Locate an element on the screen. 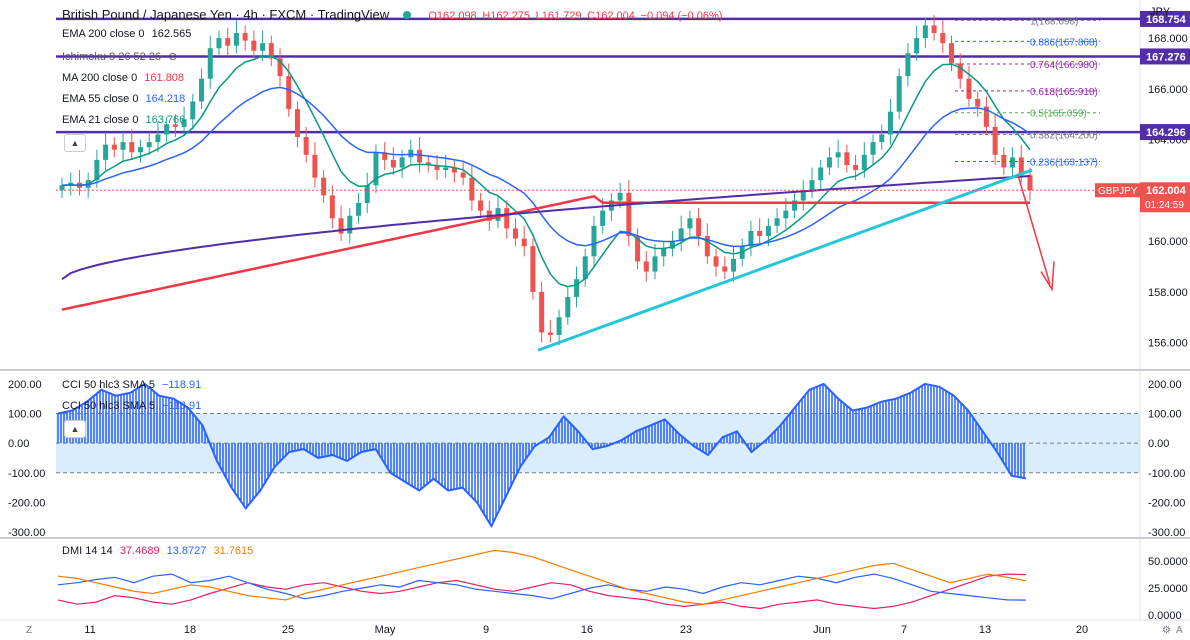 Image resolution: width=1190 pixels, height=640 pixels. price-tick-label: 166.000 is located at coordinates (1168, 90).